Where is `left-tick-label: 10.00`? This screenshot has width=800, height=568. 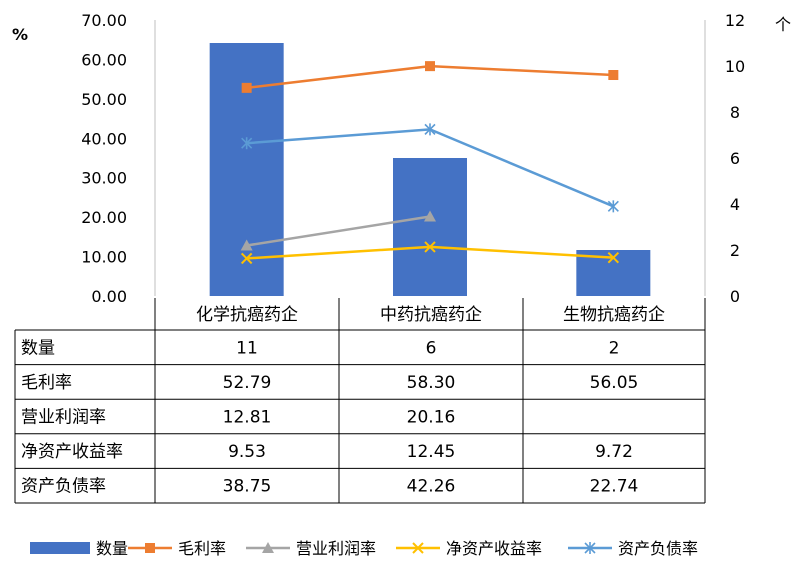 left-tick-label: 10.00 is located at coordinates (104, 257).